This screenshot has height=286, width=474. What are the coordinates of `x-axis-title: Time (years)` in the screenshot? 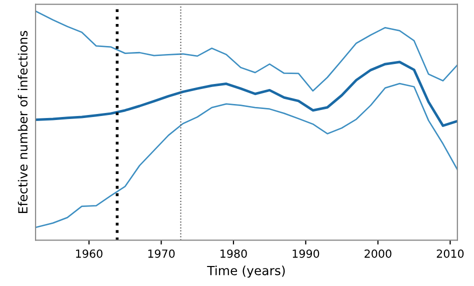 It's located at (246, 272).